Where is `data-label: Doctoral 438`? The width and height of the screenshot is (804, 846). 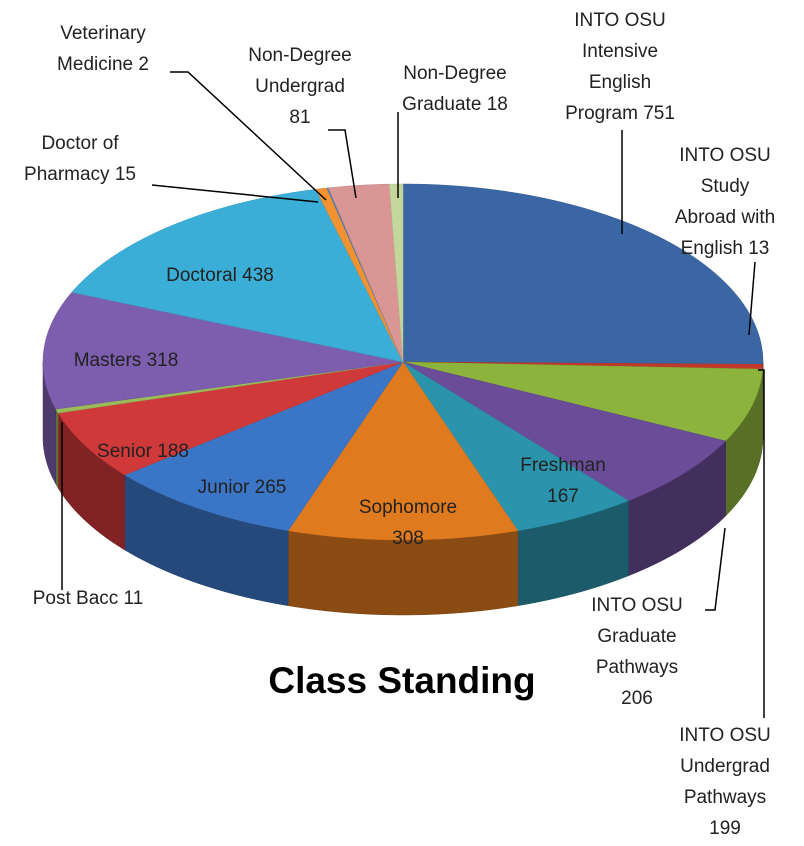
data-label: Doctoral 438 is located at coordinates (220, 275).